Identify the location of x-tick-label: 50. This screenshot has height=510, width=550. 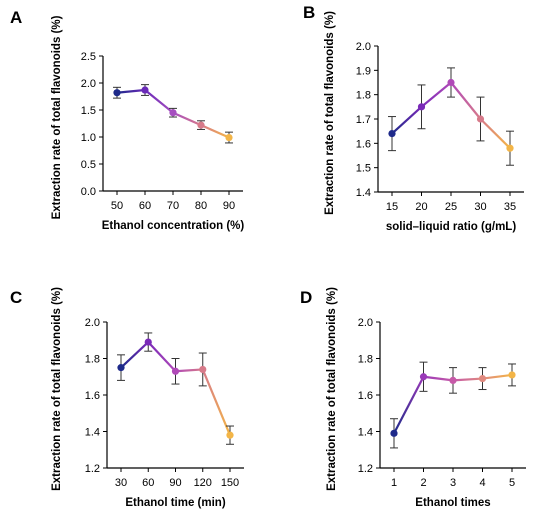
(117, 206).